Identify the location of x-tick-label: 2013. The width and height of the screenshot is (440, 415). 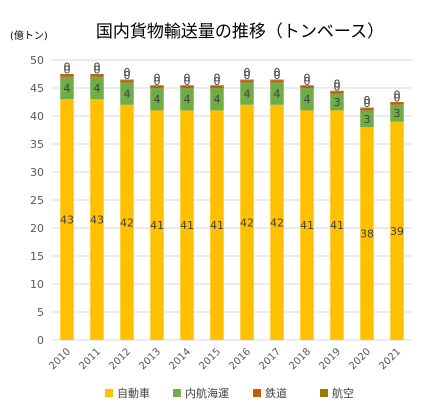
(150, 359).